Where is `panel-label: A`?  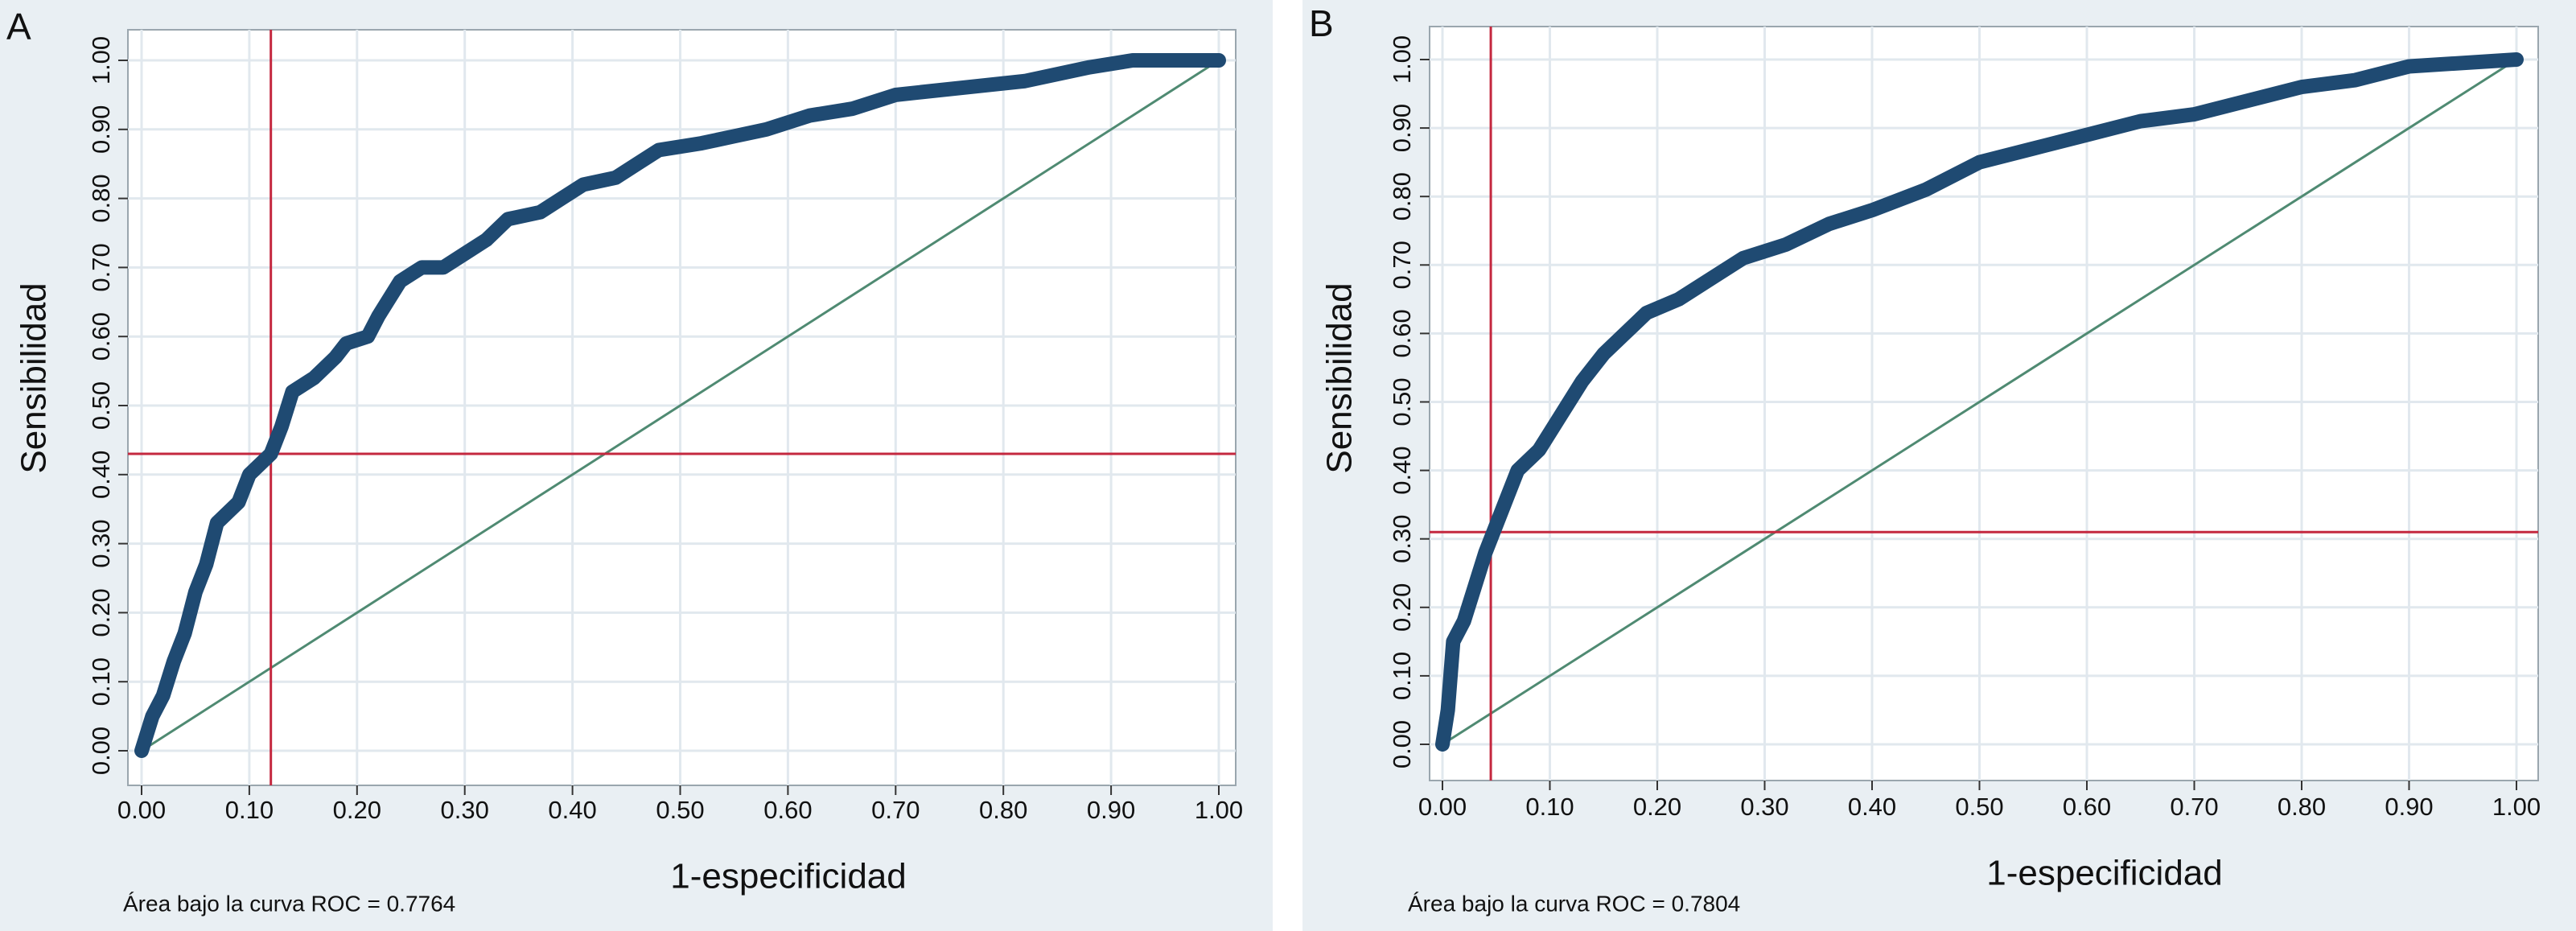
panel-label: A is located at coordinates (18, 26).